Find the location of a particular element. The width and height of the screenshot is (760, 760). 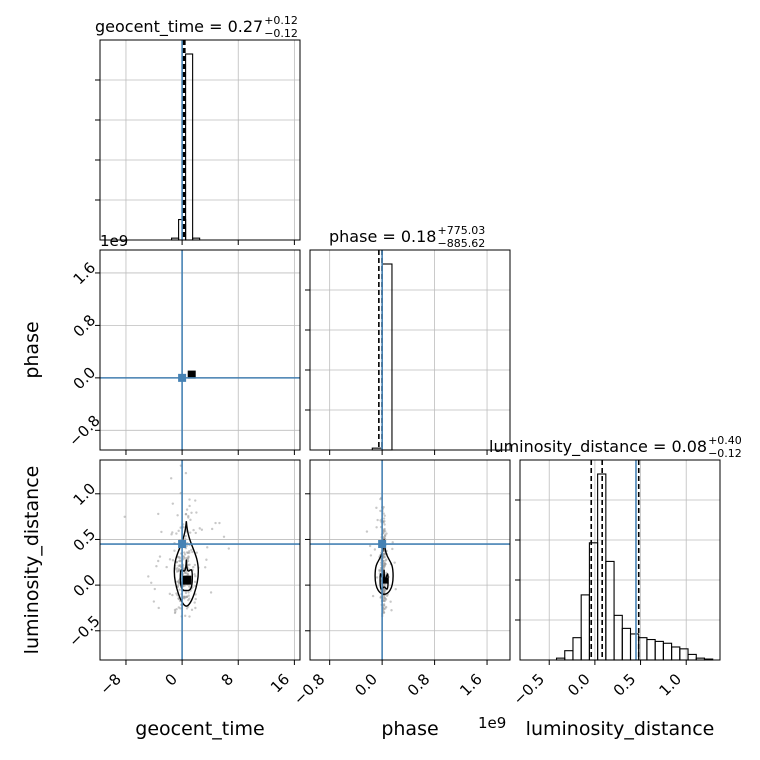

title-lower-error: −885.62 is located at coordinates (461, 243).